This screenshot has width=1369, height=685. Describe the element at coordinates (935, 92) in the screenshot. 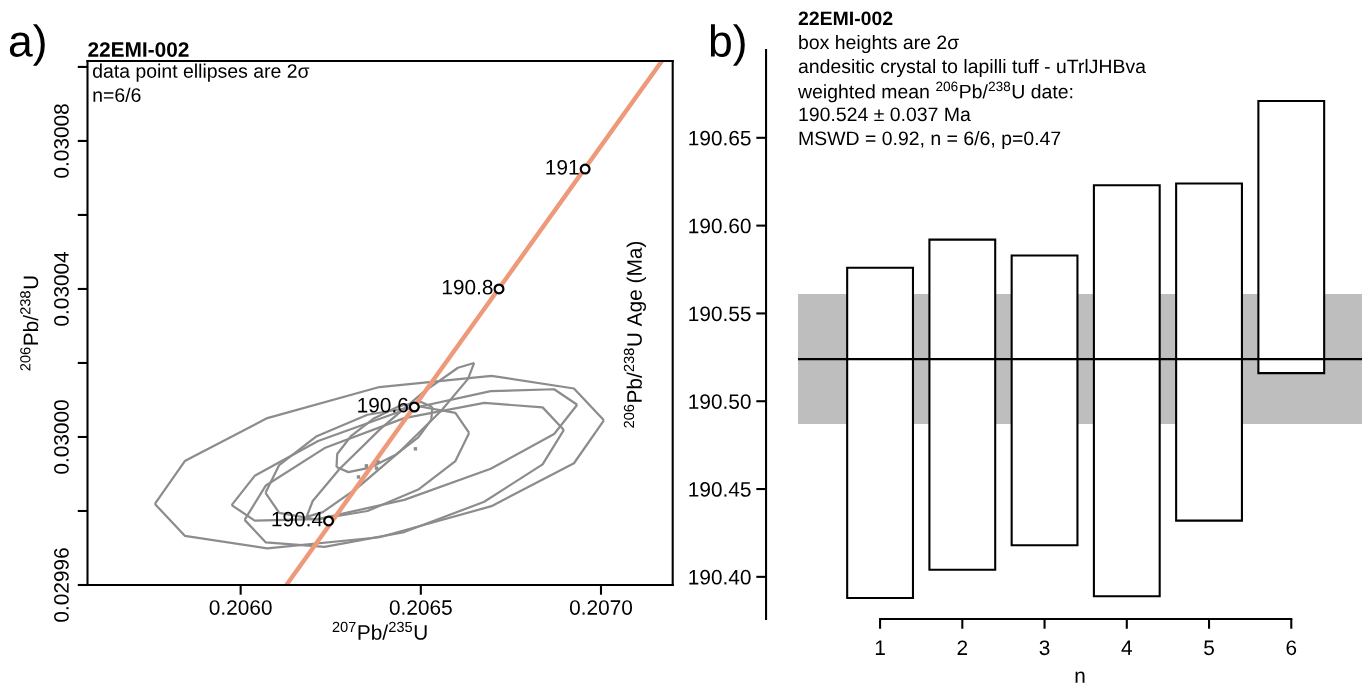

I see `annotation: weighted mean $^{206}$Pb/$^{238}$U date:` at that location.